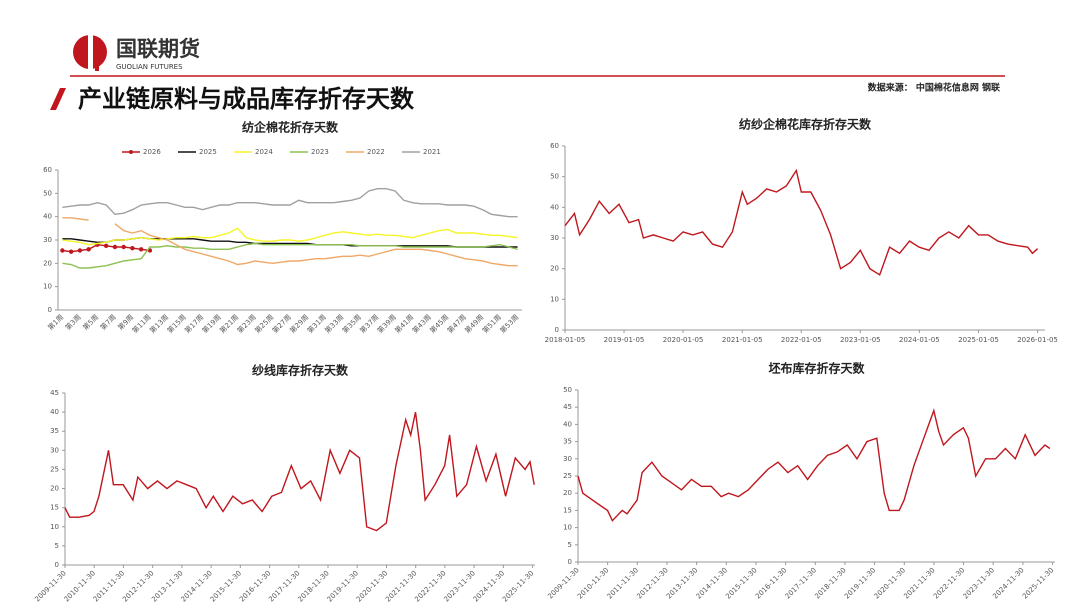 The image size is (1080, 612). Describe the element at coordinates (978, 340) in the screenshot. I see `x-tick-label: 2025-01-05` at that location.